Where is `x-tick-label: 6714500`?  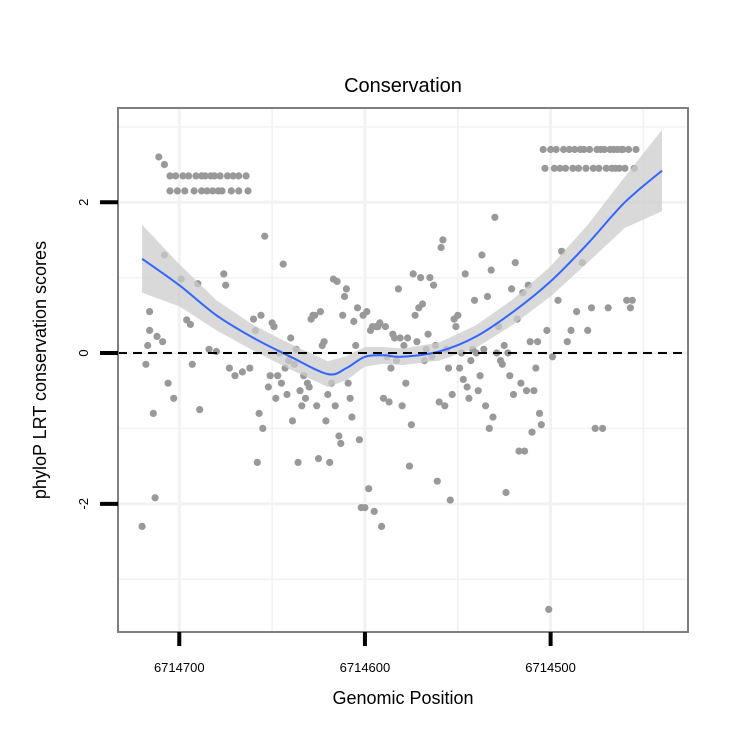 x-tick-label: 6714500 is located at coordinates (550, 667).